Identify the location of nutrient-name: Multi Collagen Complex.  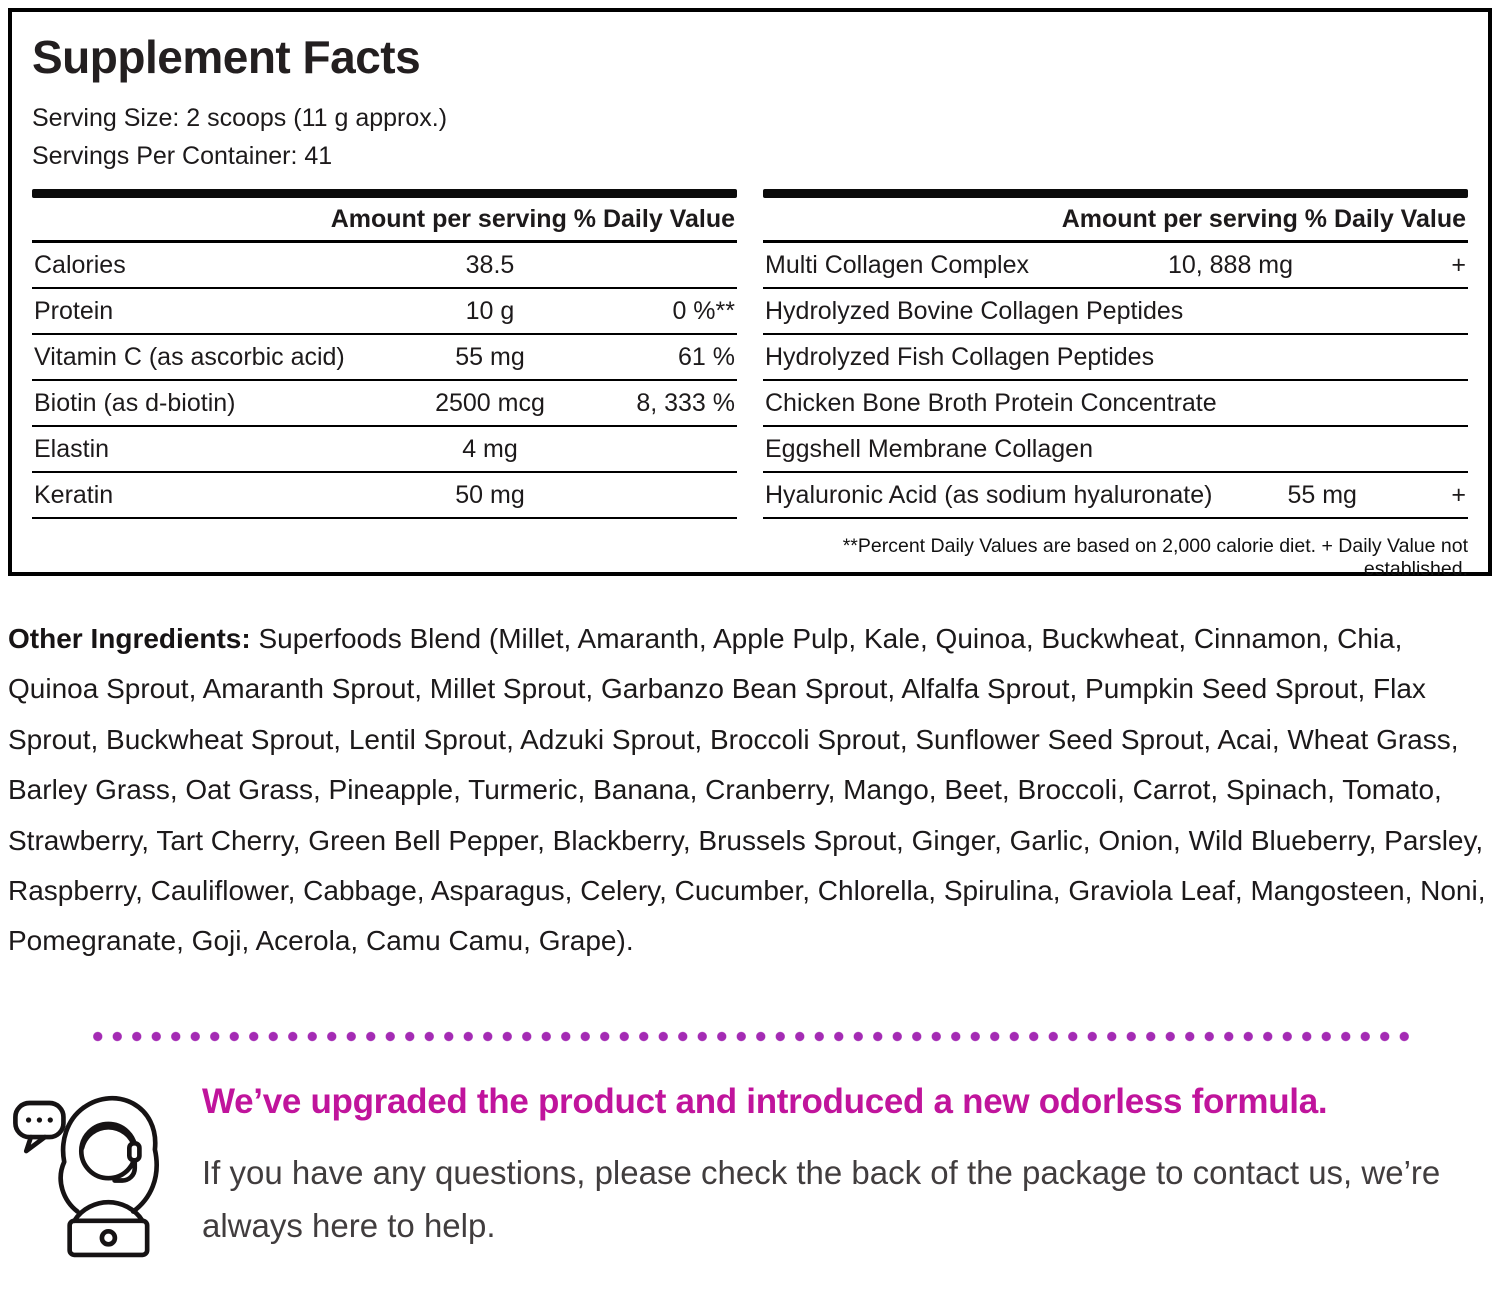
(897, 265).